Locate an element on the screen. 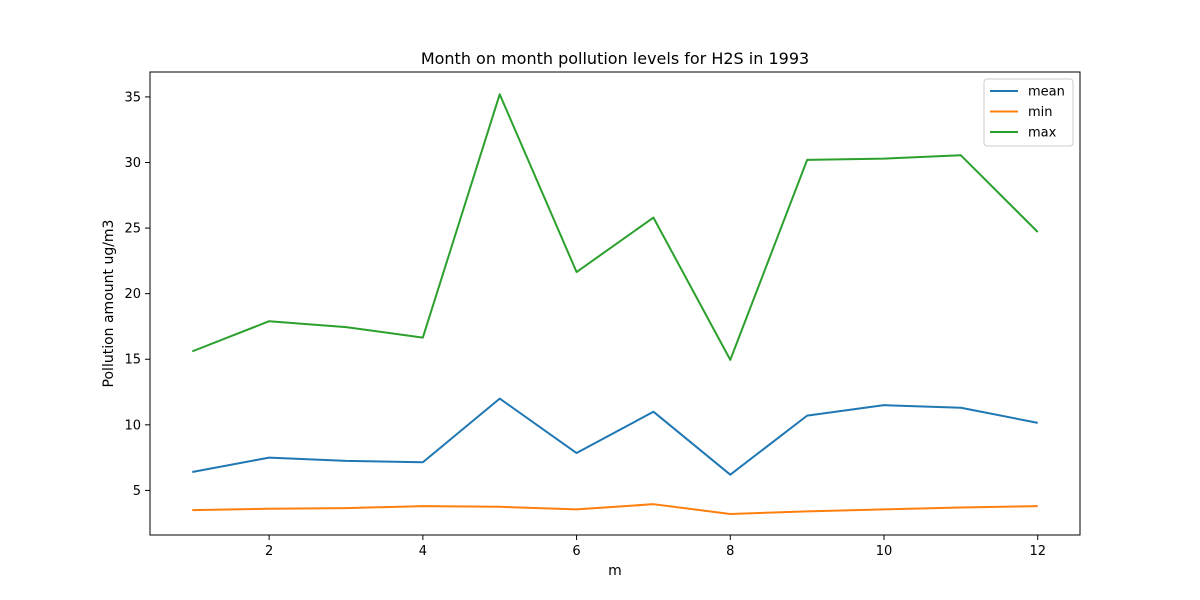 Image resolution: width=1200 pixels, height=600 pixels. legend-label-min: min is located at coordinates (1040, 112).